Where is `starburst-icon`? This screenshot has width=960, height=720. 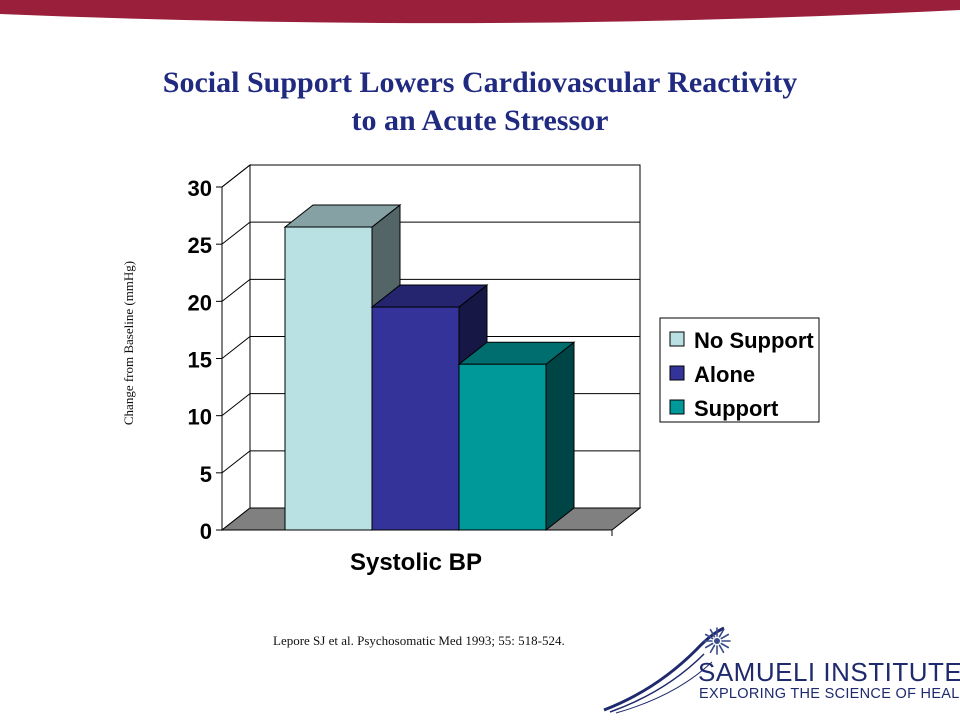 starburst-icon is located at coordinates (717, 641).